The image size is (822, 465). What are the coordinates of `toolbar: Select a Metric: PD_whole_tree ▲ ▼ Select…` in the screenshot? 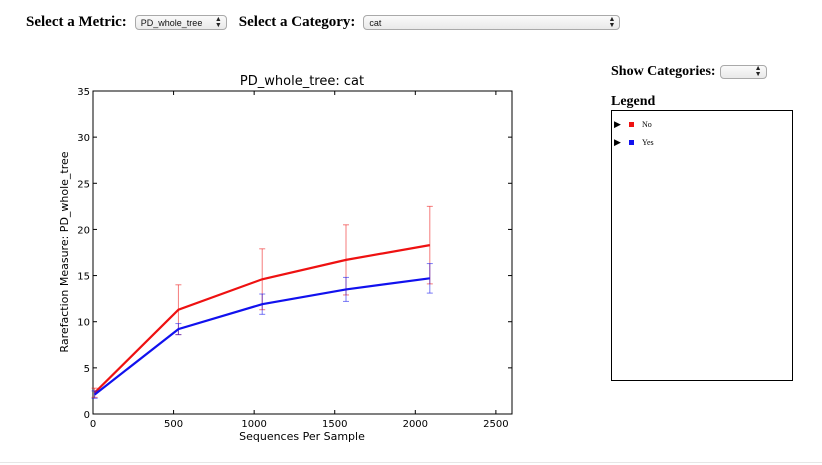 It's located at (323, 22).